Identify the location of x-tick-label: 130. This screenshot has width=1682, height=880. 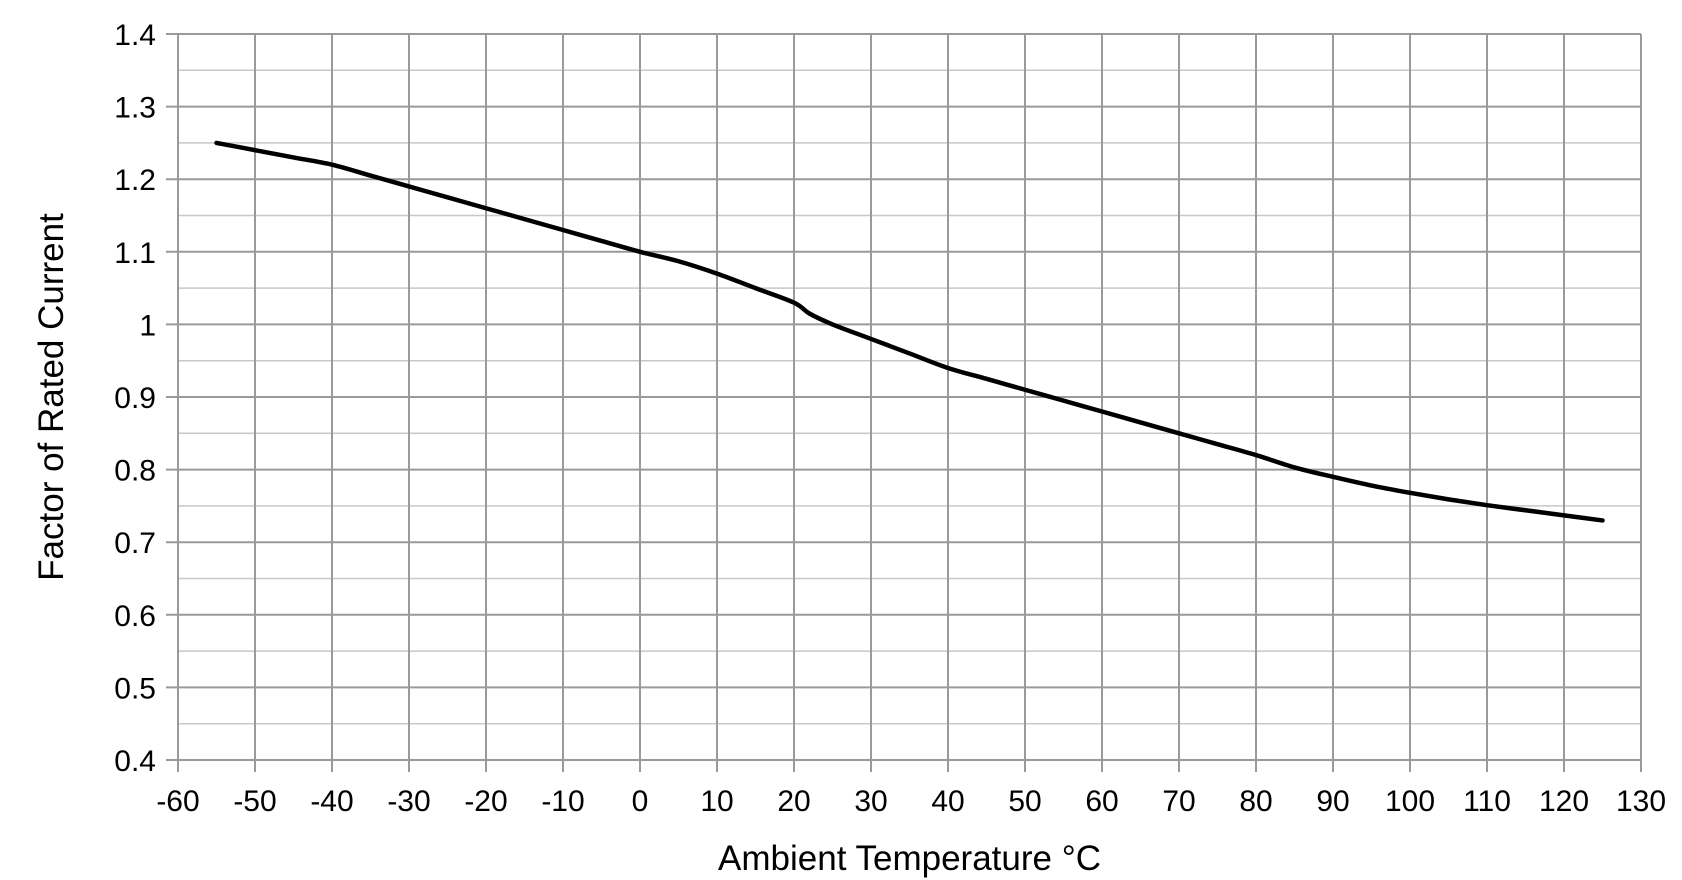
(1641, 801).